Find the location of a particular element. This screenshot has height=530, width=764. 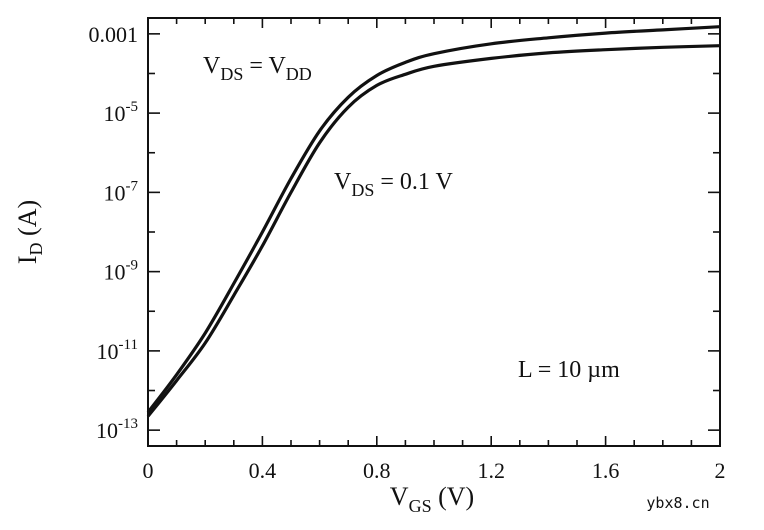

y-tick-label: 10⁻¹¹ is located at coordinates (117, 350).